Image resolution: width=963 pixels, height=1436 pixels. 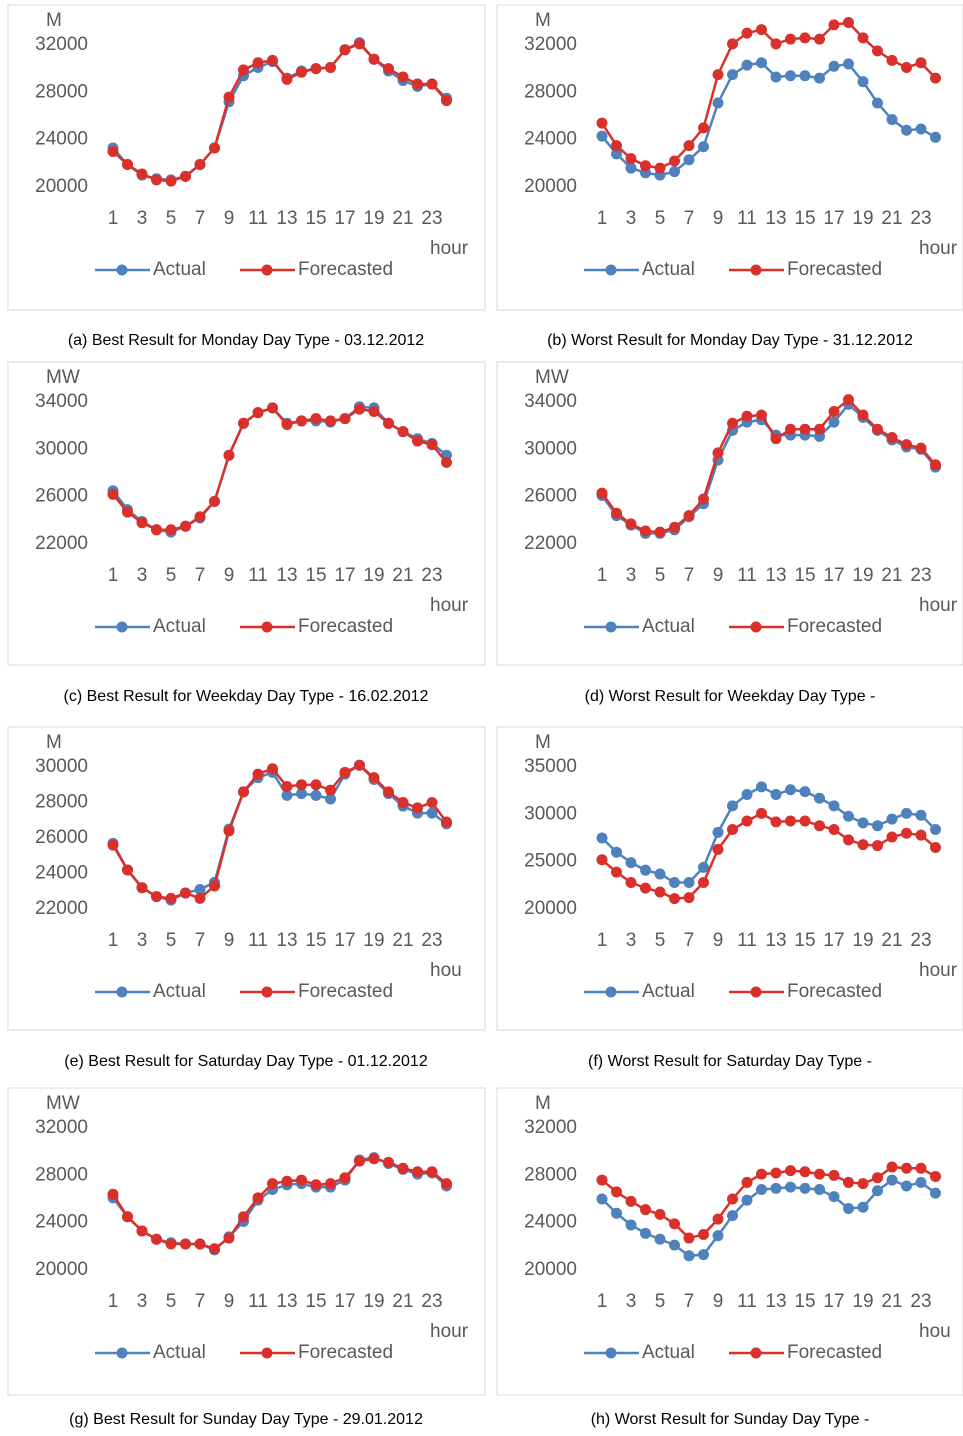 What do you see at coordinates (891, 940) in the screenshot?
I see `x-tick-label: 21` at bounding box center [891, 940].